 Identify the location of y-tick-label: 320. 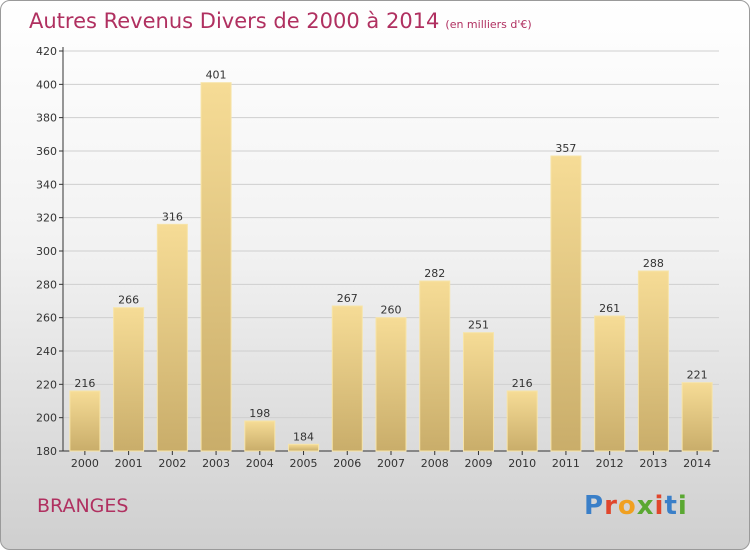
(46, 218).